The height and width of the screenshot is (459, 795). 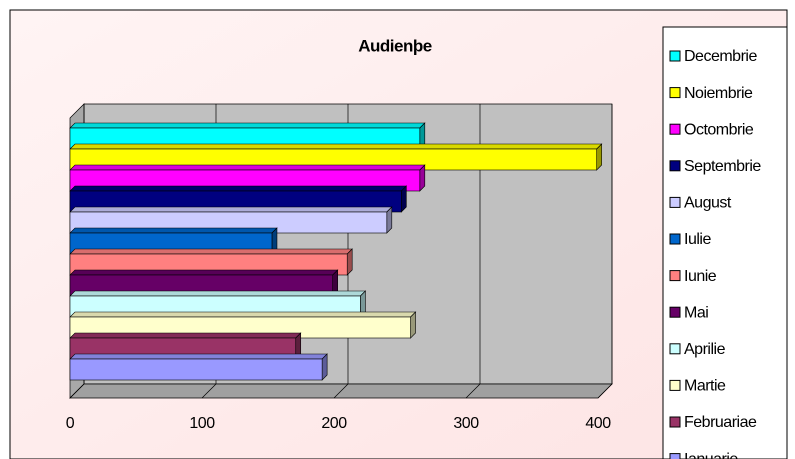 What do you see at coordinates (466, 423) in the screenshot?
I see `x-tick-label: 300` at bounding box center [466, 423].